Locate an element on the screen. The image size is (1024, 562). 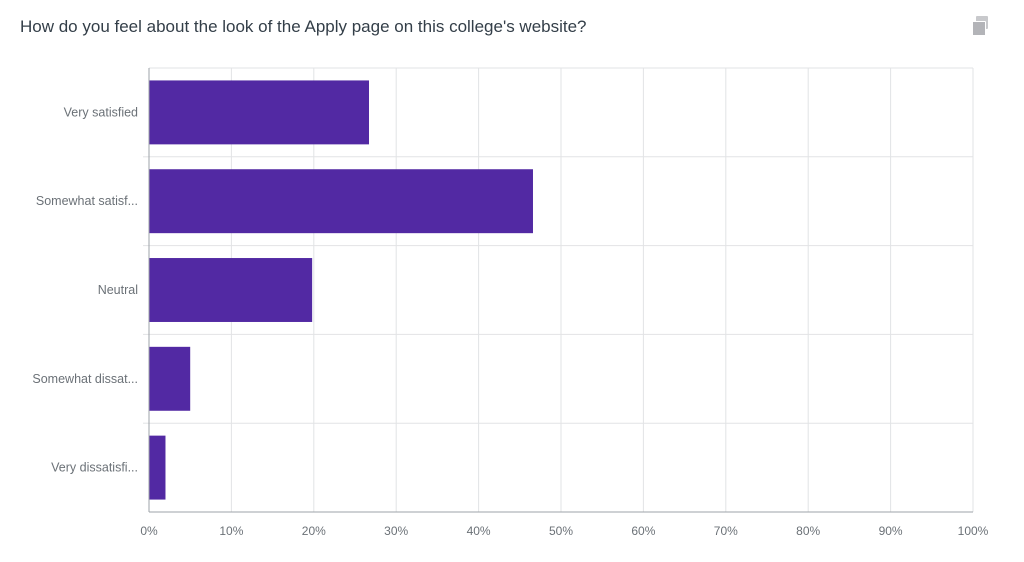
x-tick-labels: 0% 10% 20% 30% 40% 50% 60% 70% 80% 90% 100% is located at coordinates (564, 531).